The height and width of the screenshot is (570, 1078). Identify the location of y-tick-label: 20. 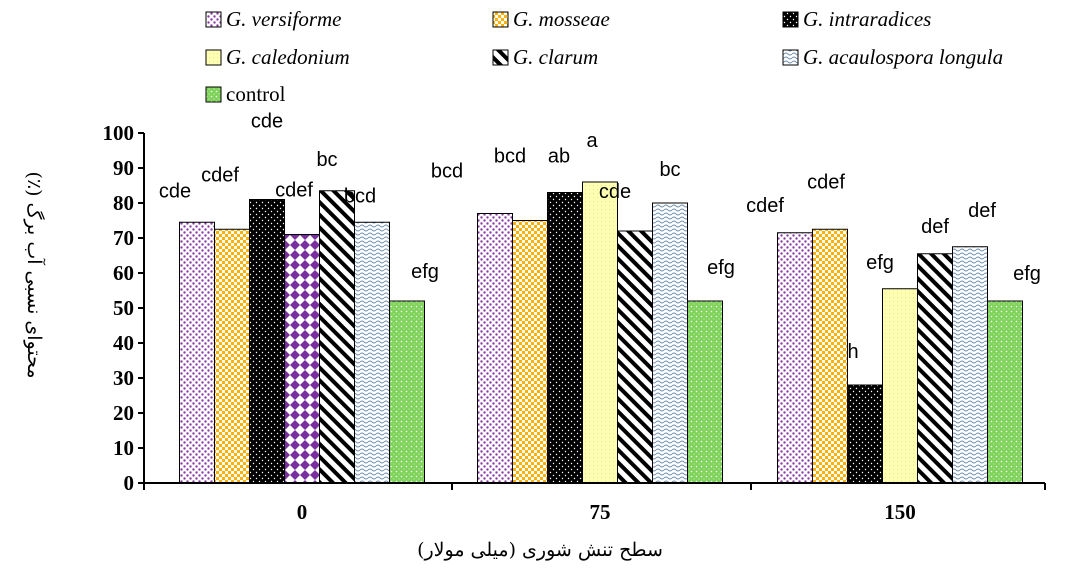
(123, 413).